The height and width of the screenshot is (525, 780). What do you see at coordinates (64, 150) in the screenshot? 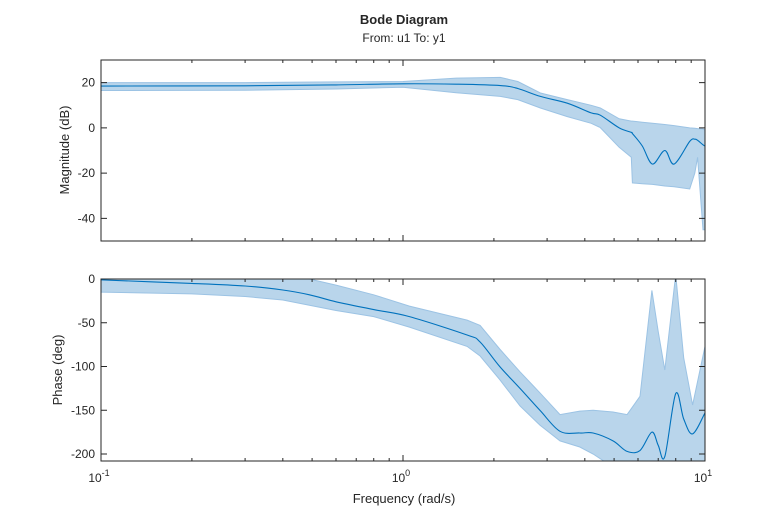
I see `magnitude-axis-label: Magnitude (dB)` at bounding box center [64, 150].